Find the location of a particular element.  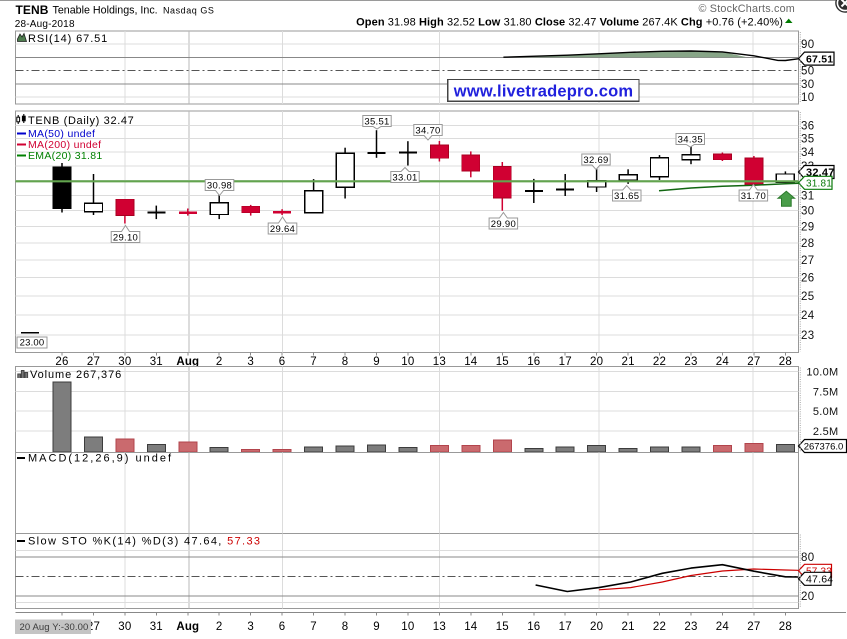

svg-text: www.livetradepro.com is located at coordinates (543, 92).